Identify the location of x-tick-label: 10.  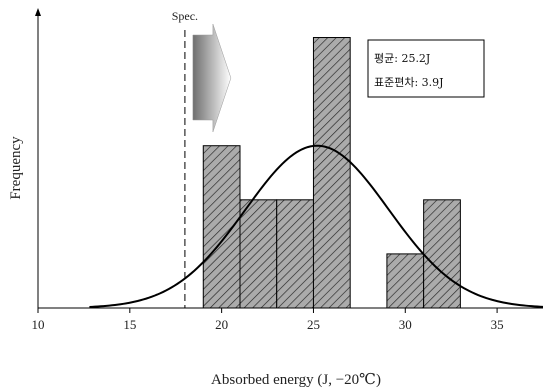
(38, 324).